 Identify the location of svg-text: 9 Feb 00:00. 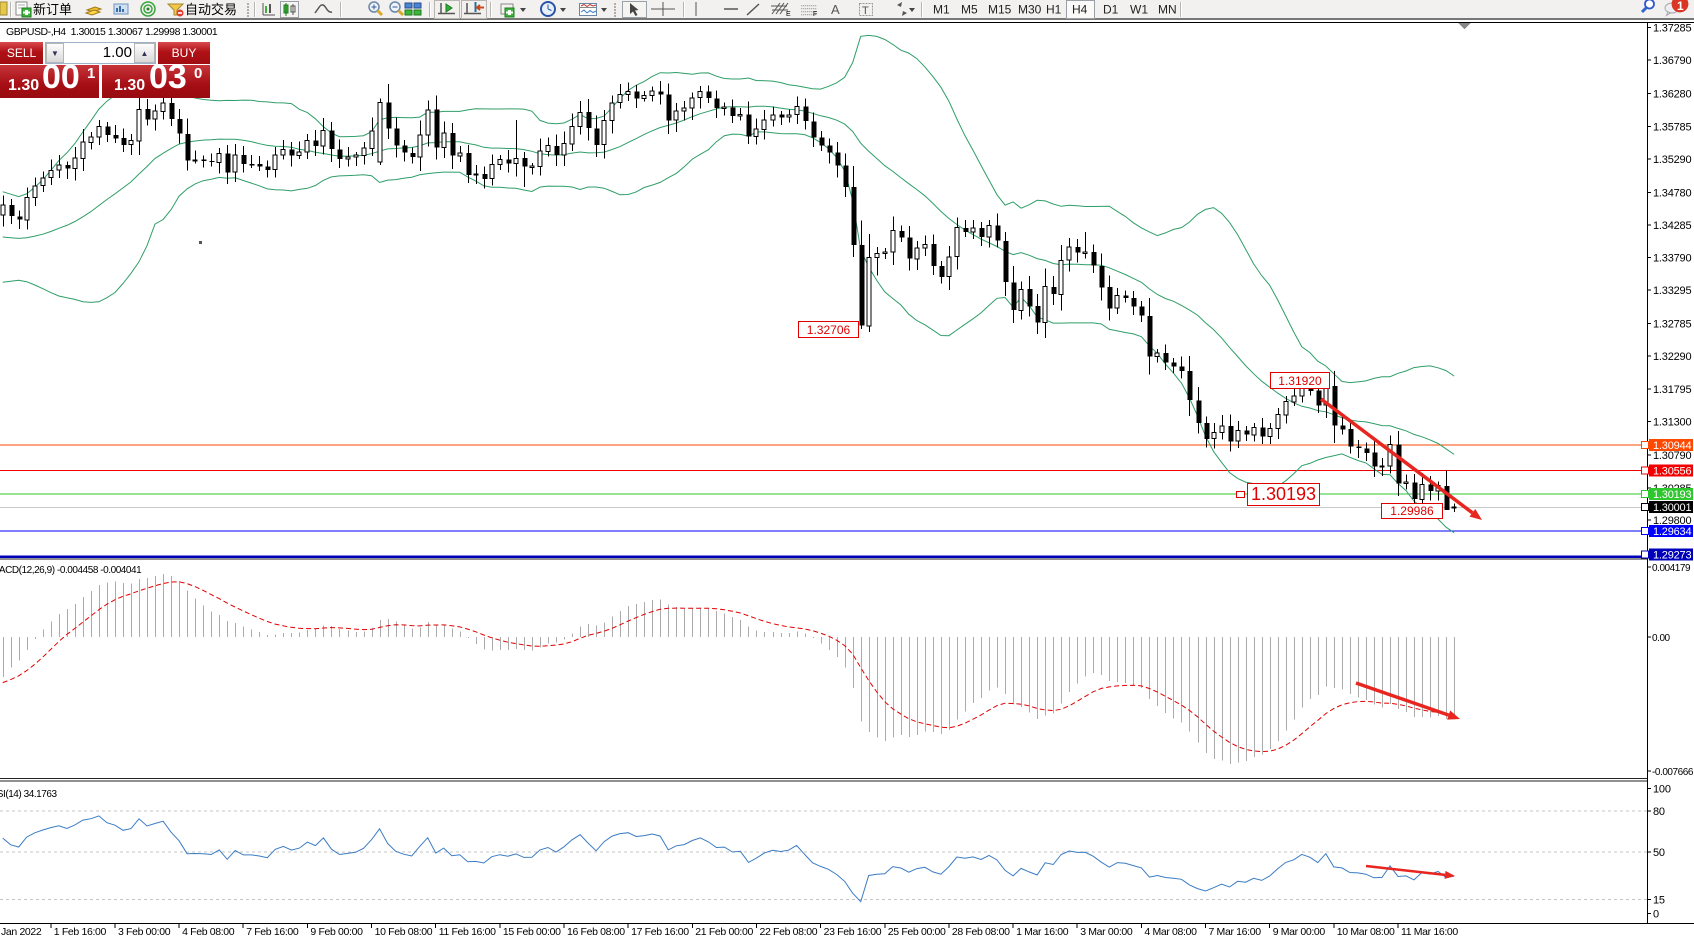
(336, 932).